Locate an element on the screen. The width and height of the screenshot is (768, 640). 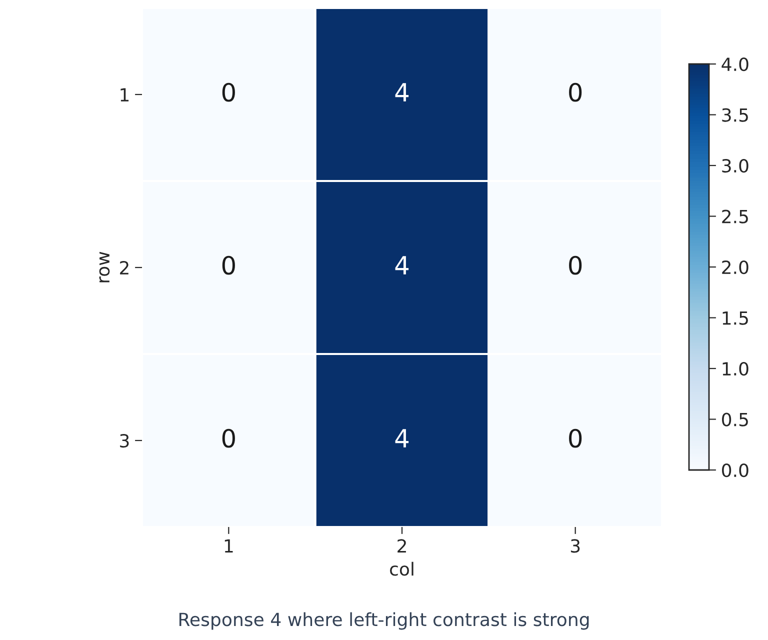
y-tick-label: 2 is located at coordinates (124, 267).